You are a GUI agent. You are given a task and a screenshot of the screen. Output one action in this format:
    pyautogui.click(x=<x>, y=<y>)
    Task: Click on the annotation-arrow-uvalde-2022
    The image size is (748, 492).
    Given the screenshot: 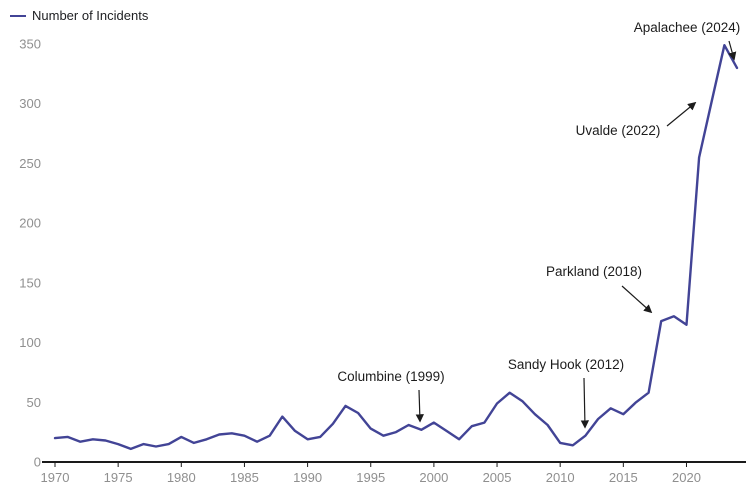 What is the action you would take?
    pyautogui.click(x=681, y=114)
    